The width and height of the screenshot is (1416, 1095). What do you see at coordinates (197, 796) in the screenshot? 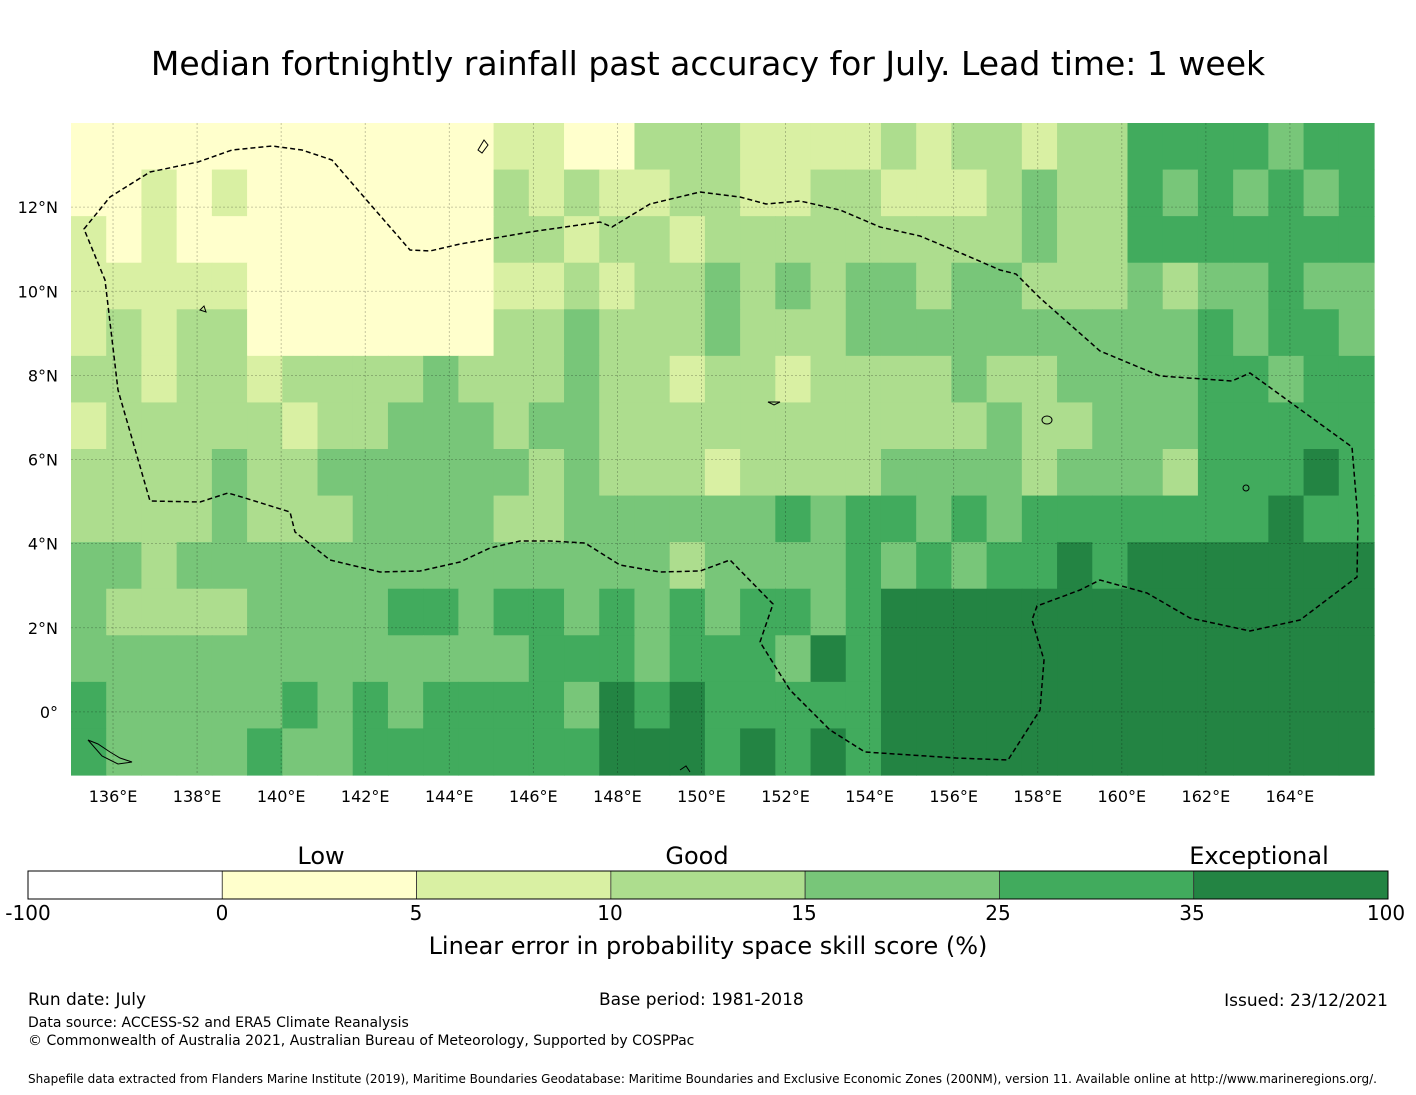
I see `longitude-label: 138°E` at bounding box center [197, 796].